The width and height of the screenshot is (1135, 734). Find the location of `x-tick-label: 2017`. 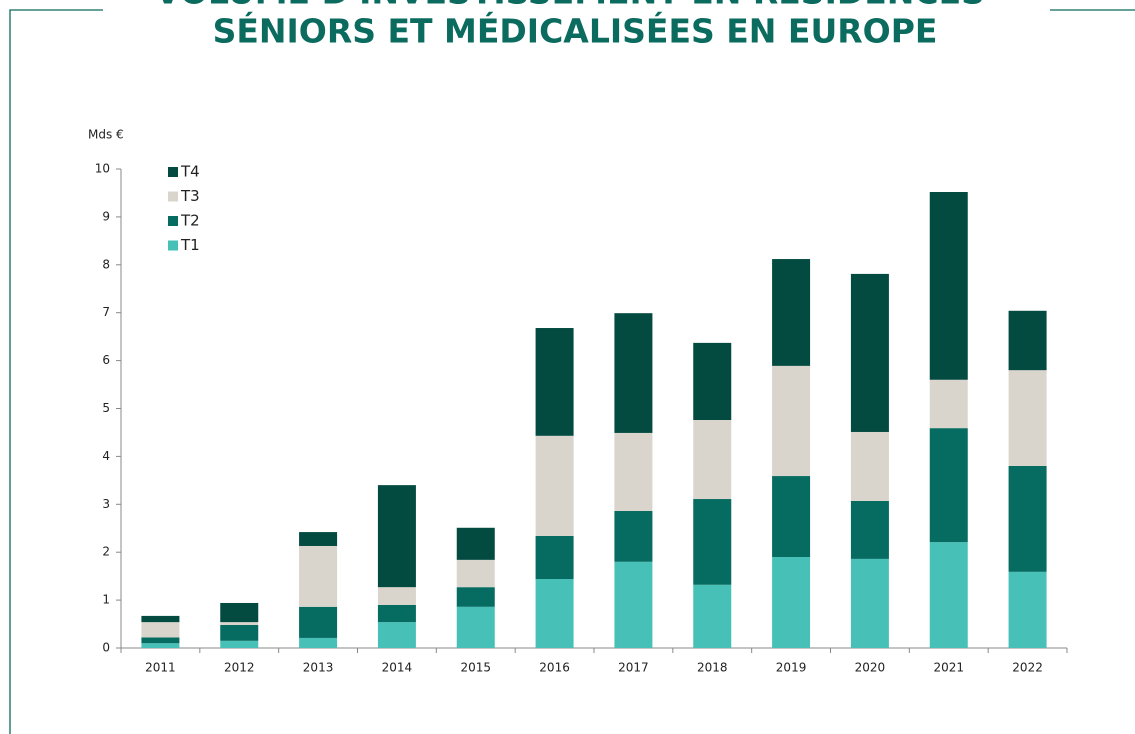

x-tick-label: 2017 is located at coordinates (633, 668).